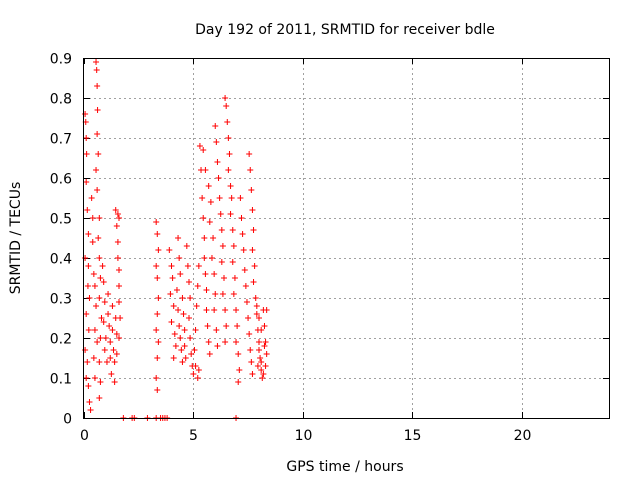 Image resolution: width=640 pixels, height=480 pixels. Describe the element at coordinates (61, 300) in the screenshot. I see `y-tick-label: 0.3` at that location.